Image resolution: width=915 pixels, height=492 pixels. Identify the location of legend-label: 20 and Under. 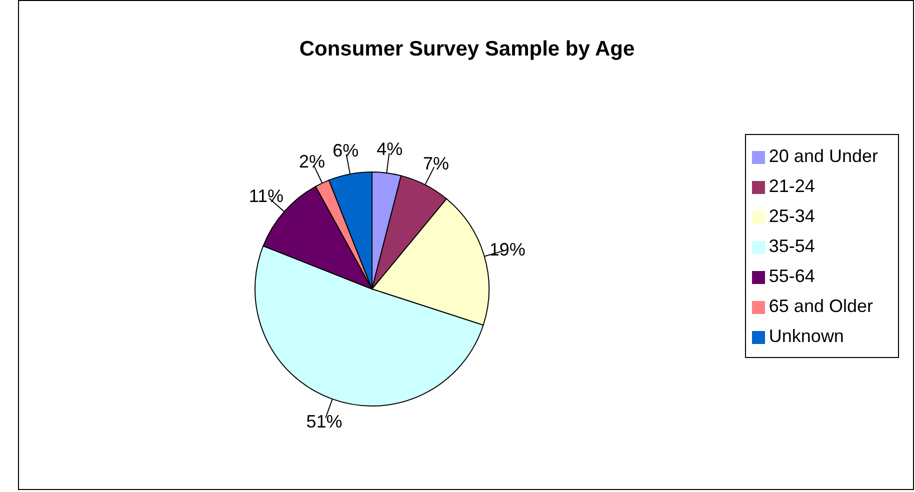
(823, 156).